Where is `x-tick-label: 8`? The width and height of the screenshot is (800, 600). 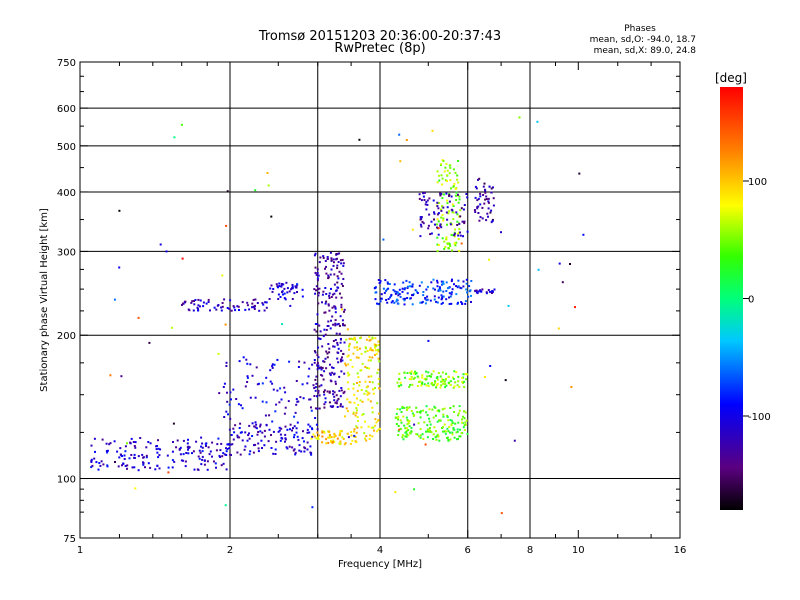
x-tick-label: 8 is located at coordinates (530, 550).